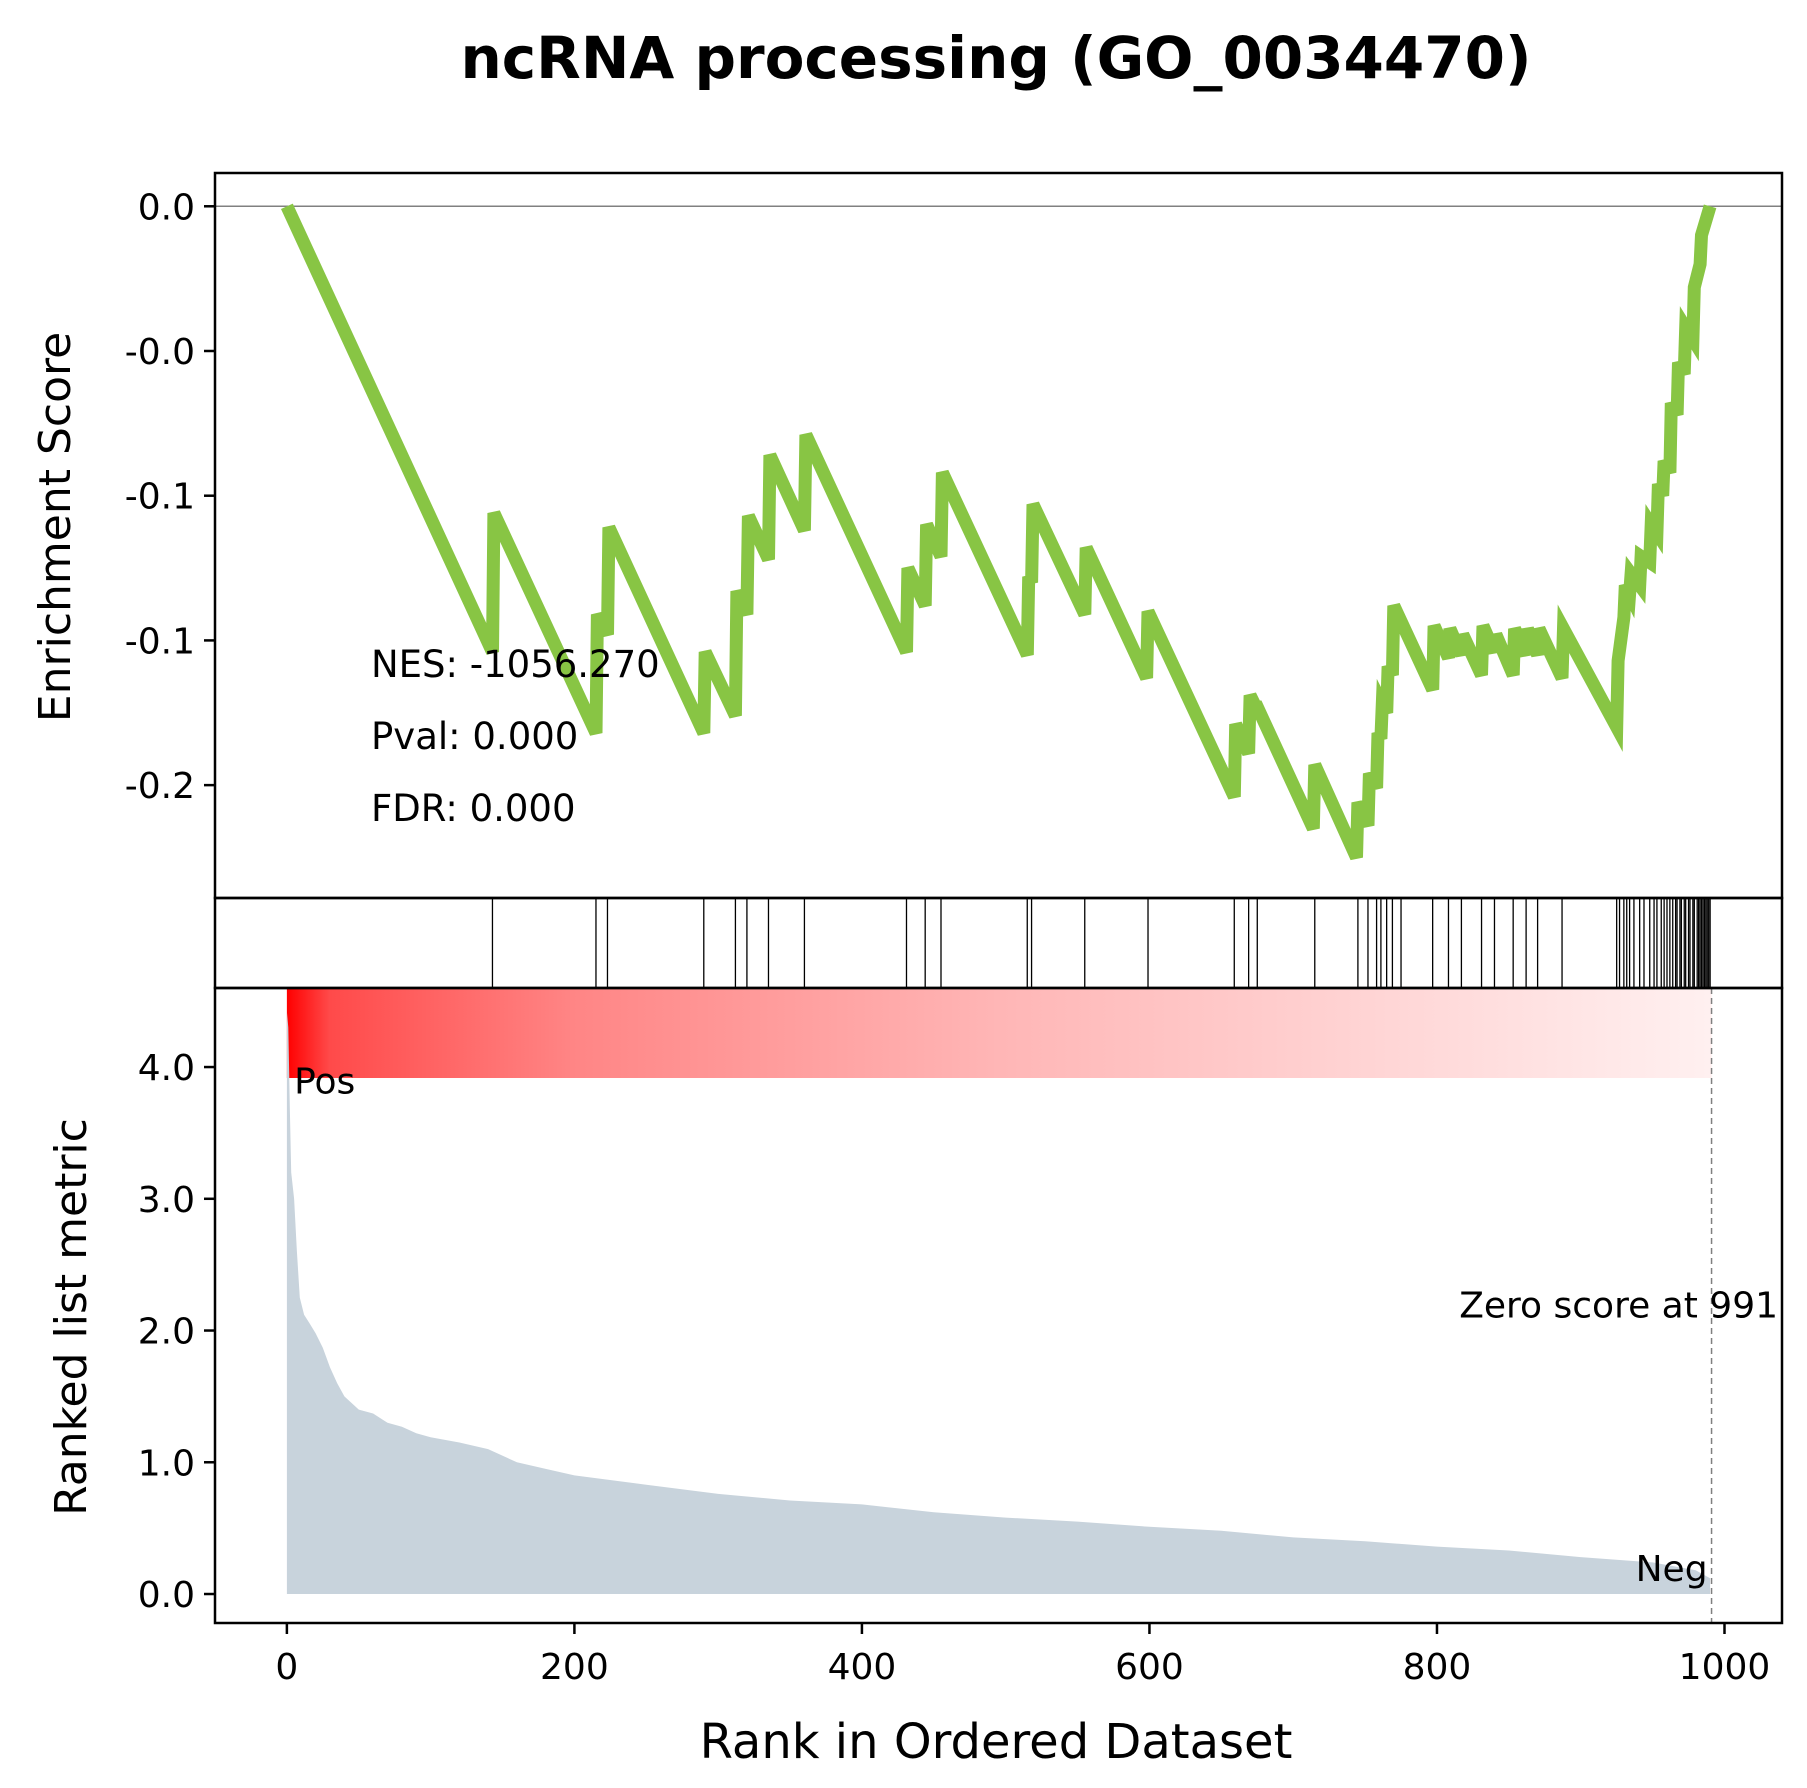 The width and height of the screenshot is (1807, 1788). What do you see at coordinates (166, 1200) in the screenshot?
I see `rank-y-tick-label: 3.0` at bounding box center [166, 1200].